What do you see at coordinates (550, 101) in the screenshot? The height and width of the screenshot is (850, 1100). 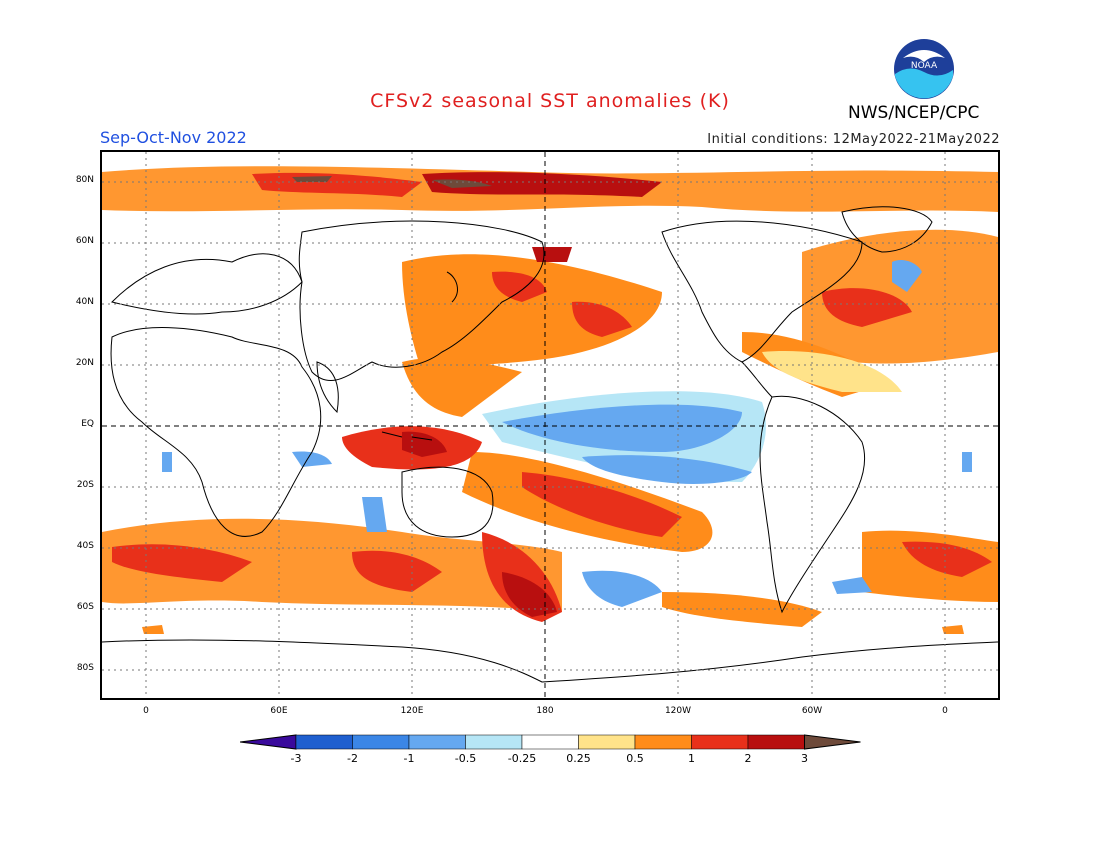 I see `map-title: CFSv2 seasonal SST anomalies (K)` at bounding box center [550, 101].